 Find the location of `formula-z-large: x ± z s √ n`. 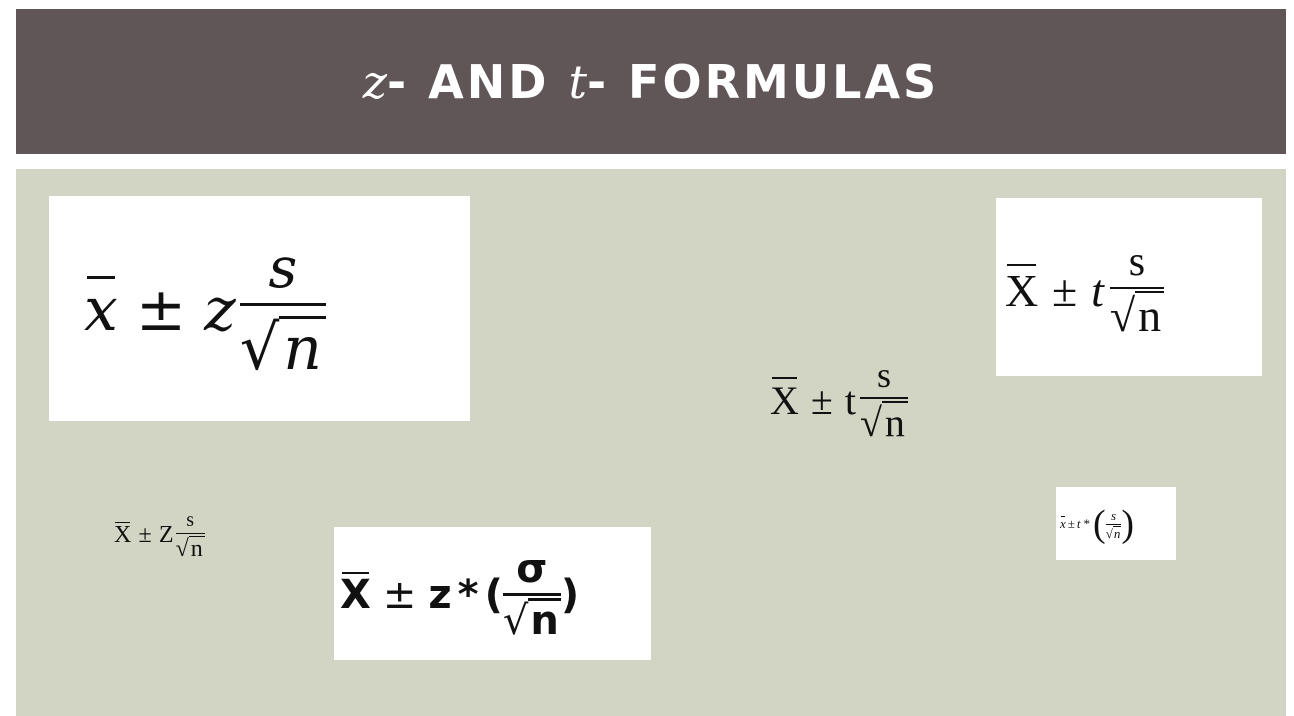

formula-z-large: x ± z s √ n is located at coordinates (205, 310).